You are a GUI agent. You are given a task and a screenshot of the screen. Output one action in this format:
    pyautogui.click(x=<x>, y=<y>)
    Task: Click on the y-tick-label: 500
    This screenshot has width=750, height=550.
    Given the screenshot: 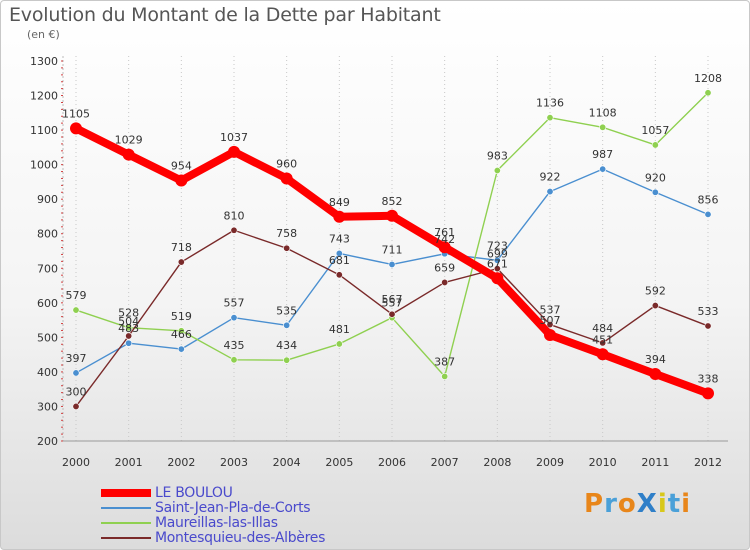 What is the action you would take?
    pyautogui.click(x=47, y=337)
    